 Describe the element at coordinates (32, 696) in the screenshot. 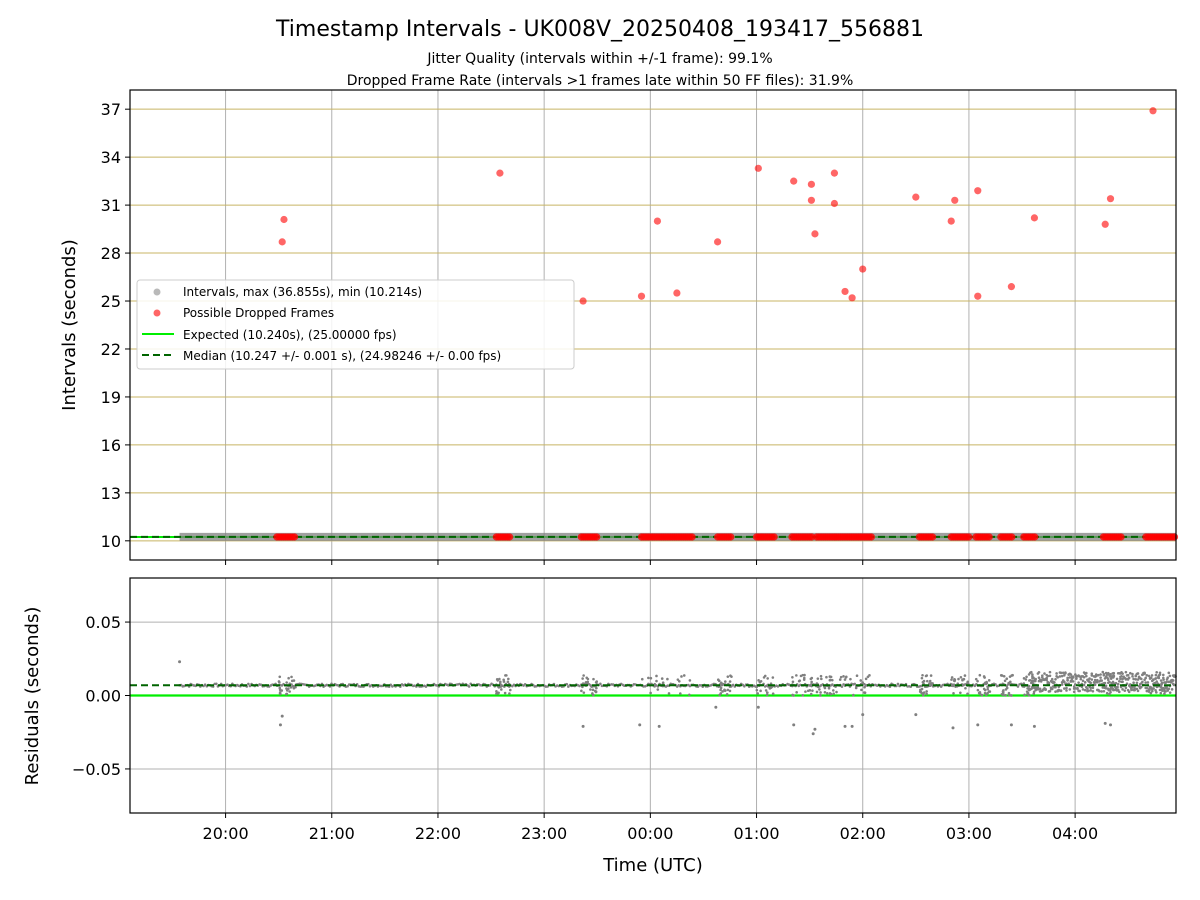

I see `bottom-y-axis-label: Residuals (seconds)` at that location.